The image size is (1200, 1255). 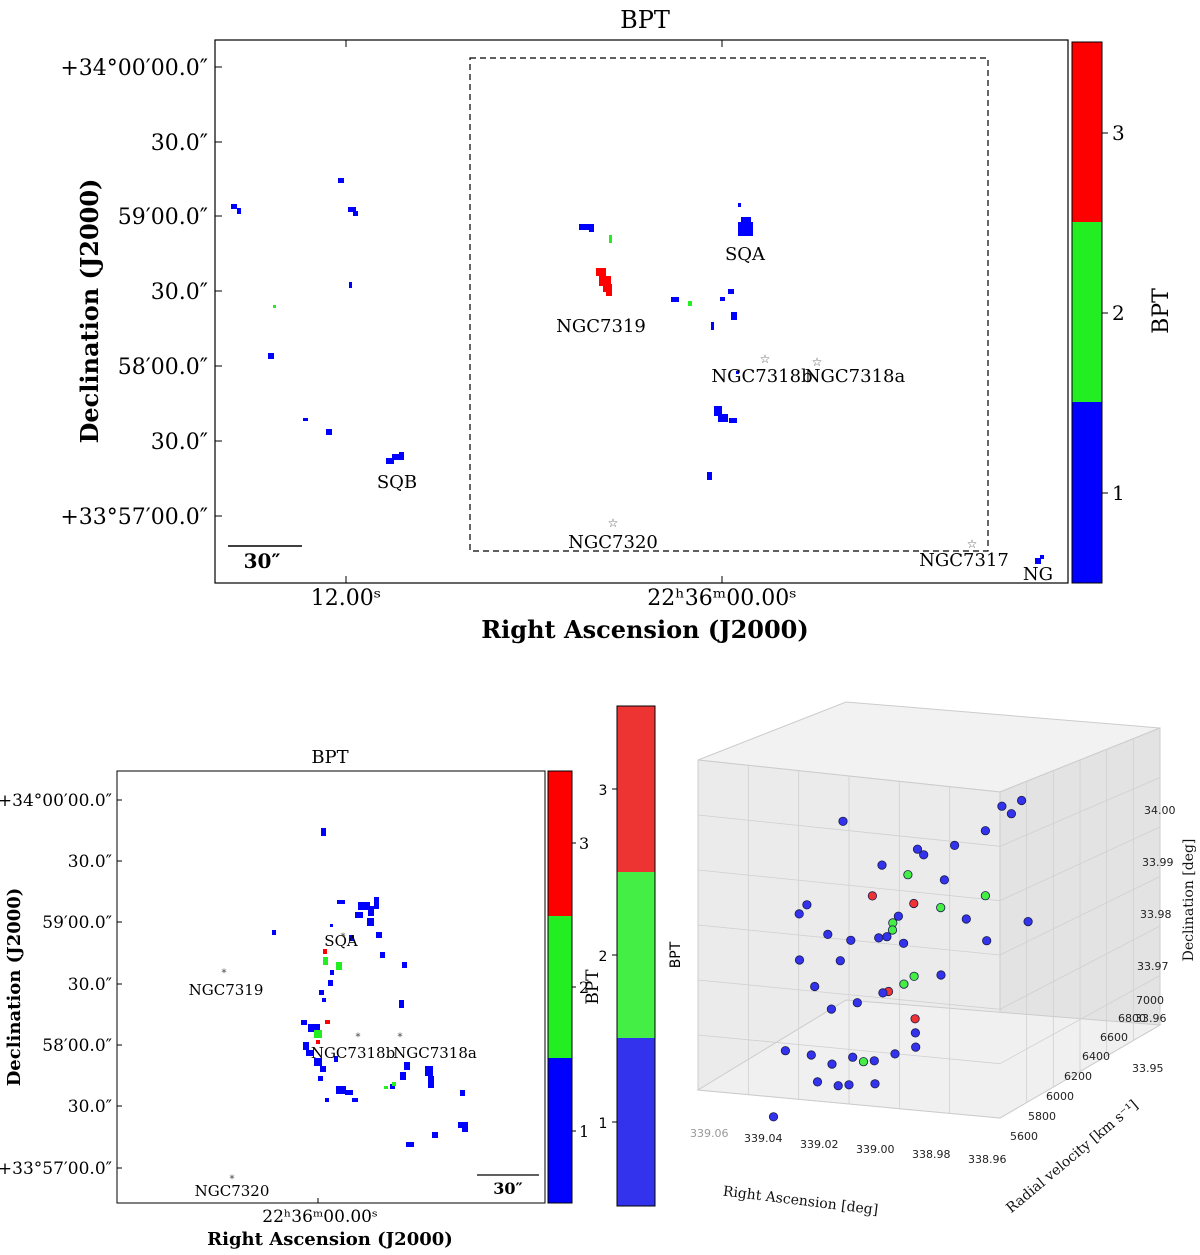 What do you see at coordinates (534, 311) in the screenshot?
I see `top-x-ticks` at bounding box center [534, 311].